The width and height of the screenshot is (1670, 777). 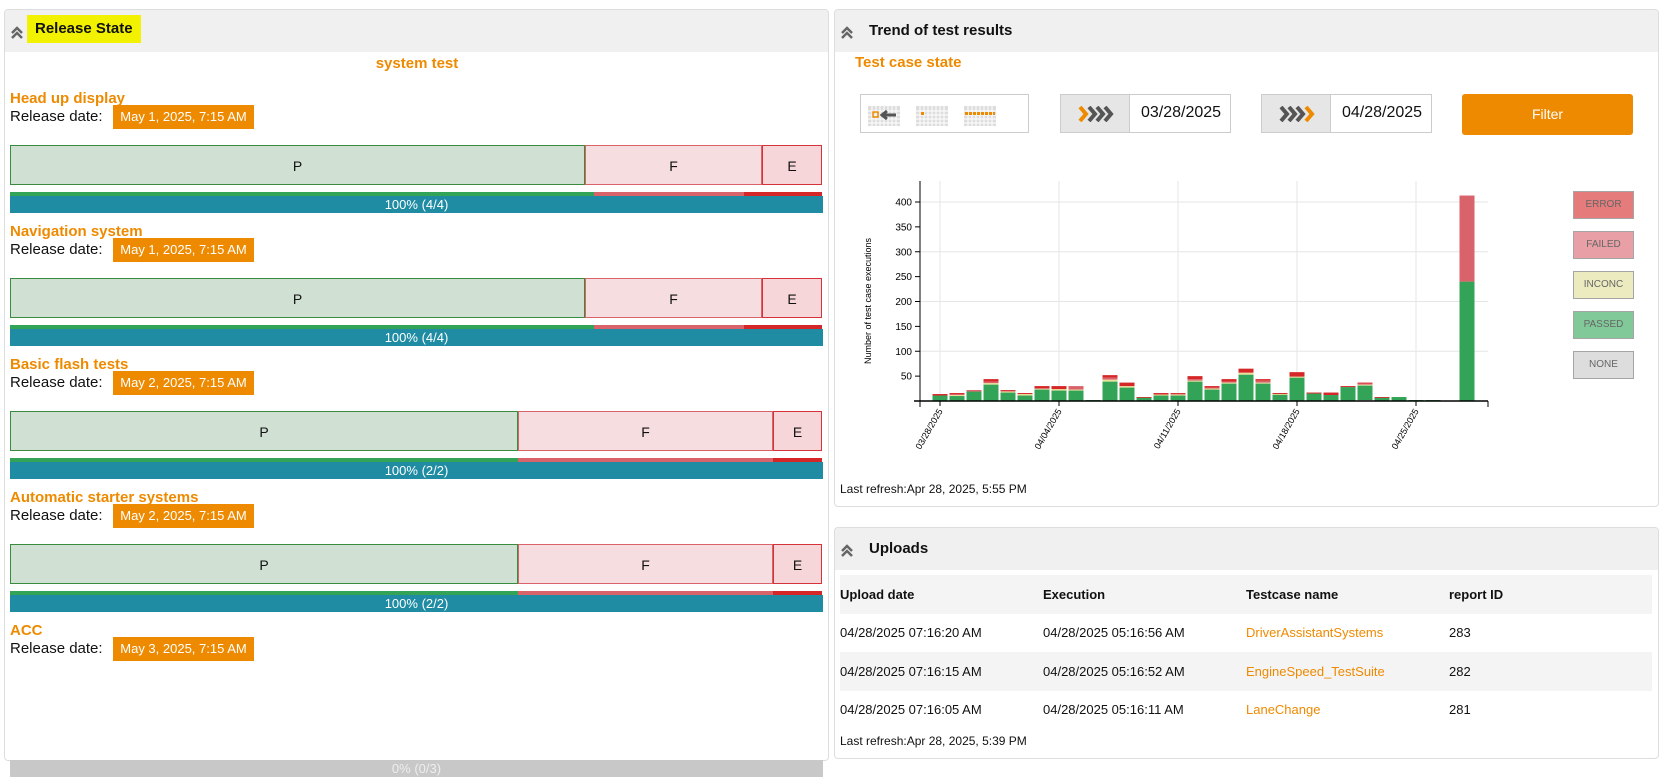 I want to click on legend-failed: FAILED, so click(x=1603, y=245).